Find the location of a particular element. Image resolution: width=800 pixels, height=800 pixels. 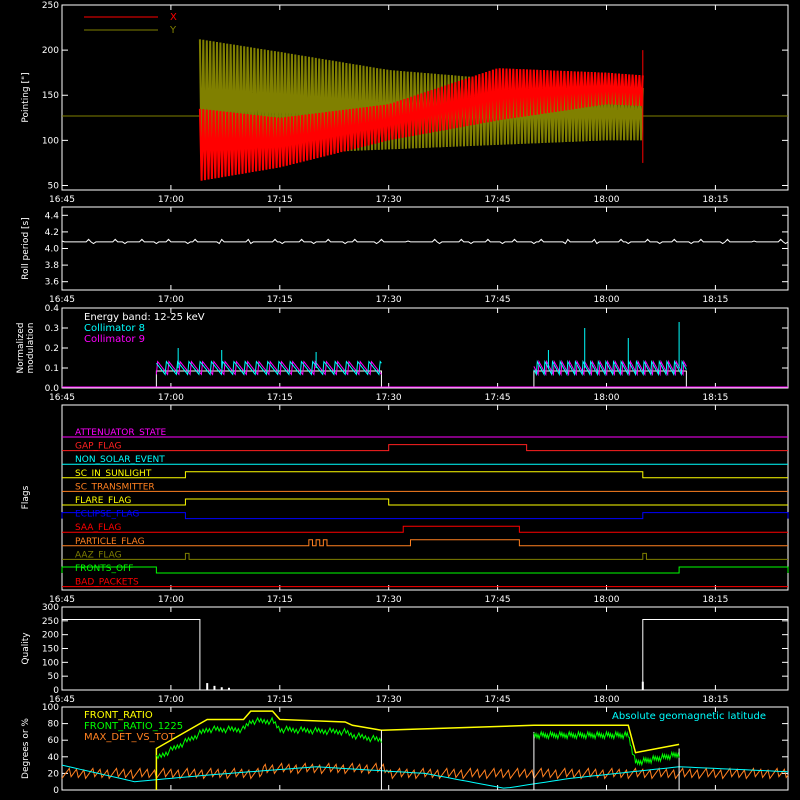

modulation-series-c9 is located at coordinates (268, 368).